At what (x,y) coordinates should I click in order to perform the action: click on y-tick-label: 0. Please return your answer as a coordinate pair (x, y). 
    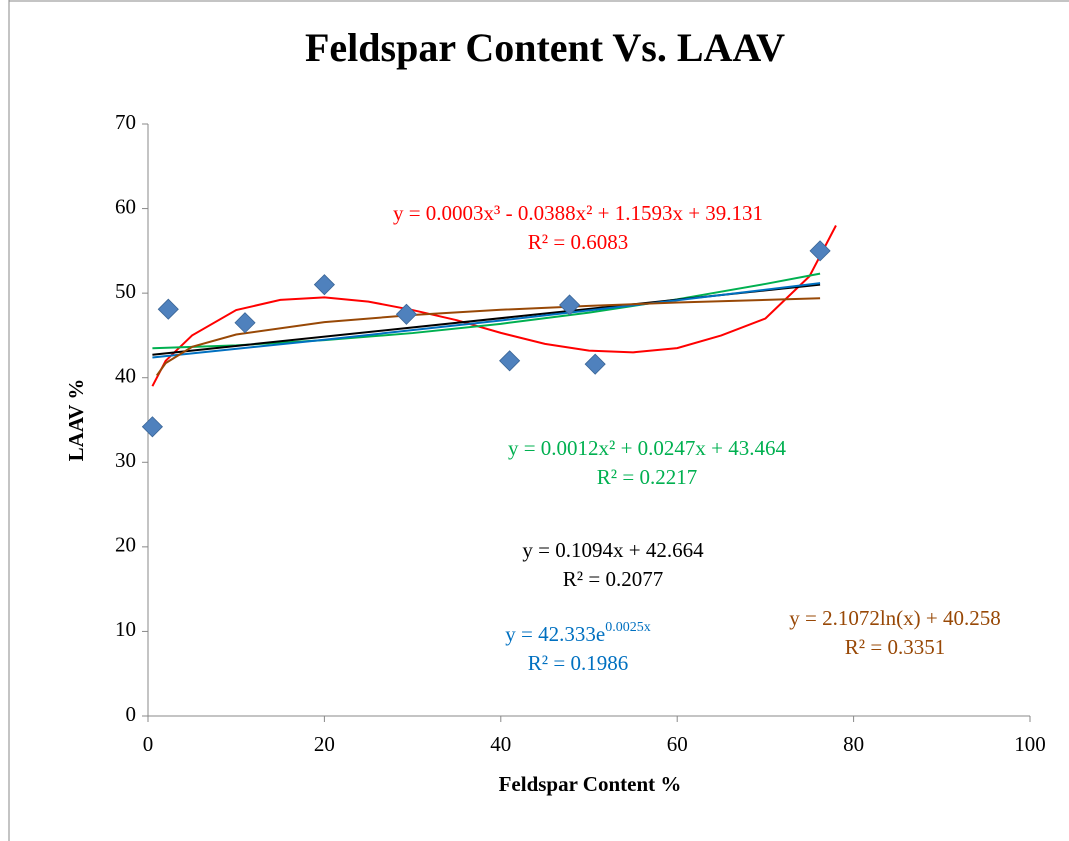
    Looking at the image, I should click on (131, 714).